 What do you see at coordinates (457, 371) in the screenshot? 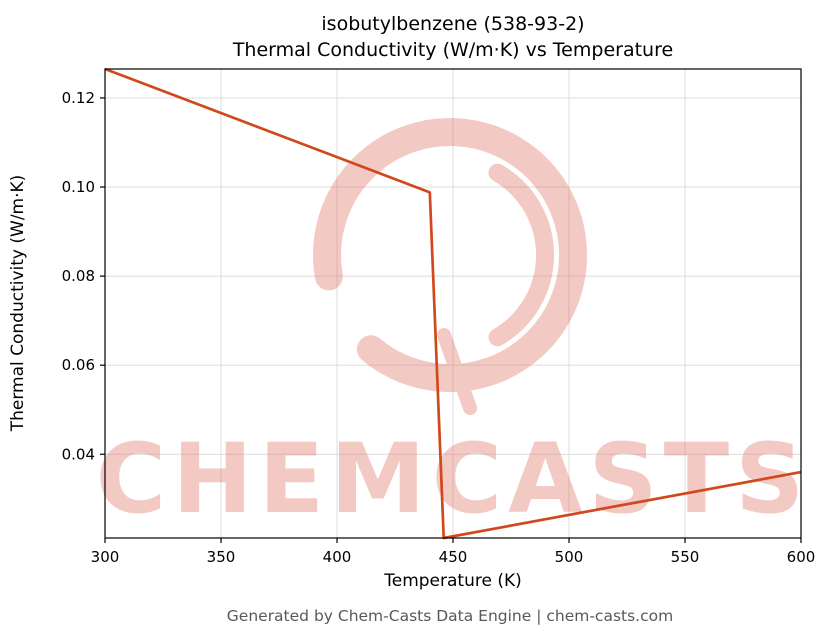
I see `watermark-slash-icon` at bounding box center [457, 371].